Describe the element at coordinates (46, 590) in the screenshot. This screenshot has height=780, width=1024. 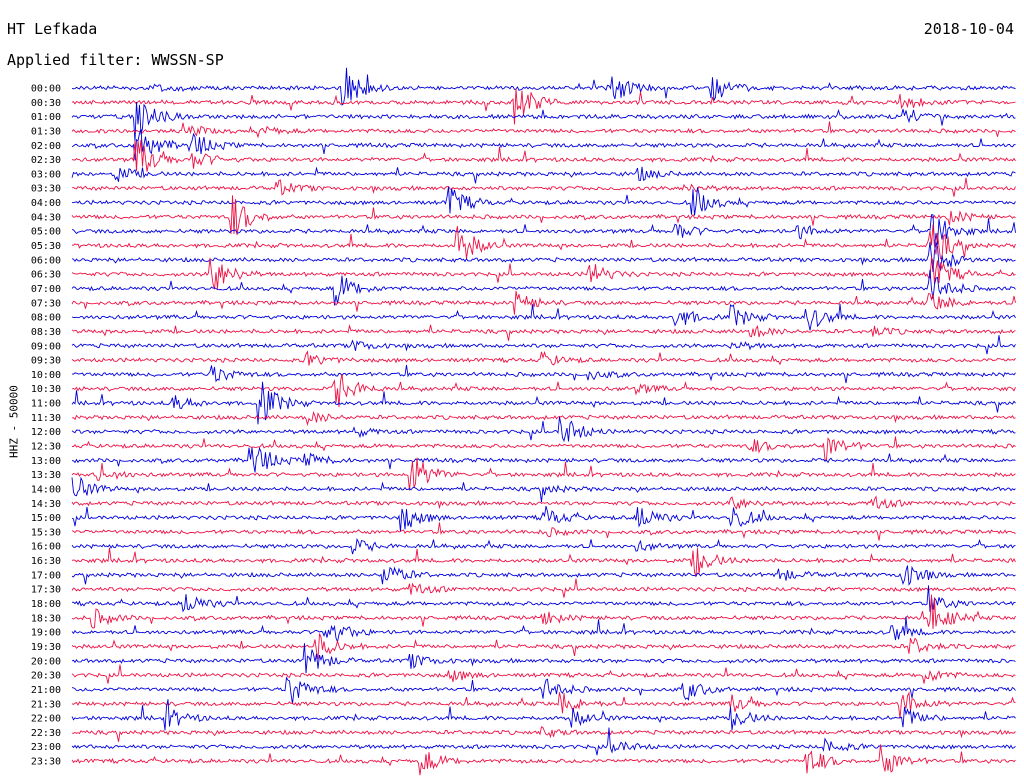
I see `row-time-label: 17:30` at that location.